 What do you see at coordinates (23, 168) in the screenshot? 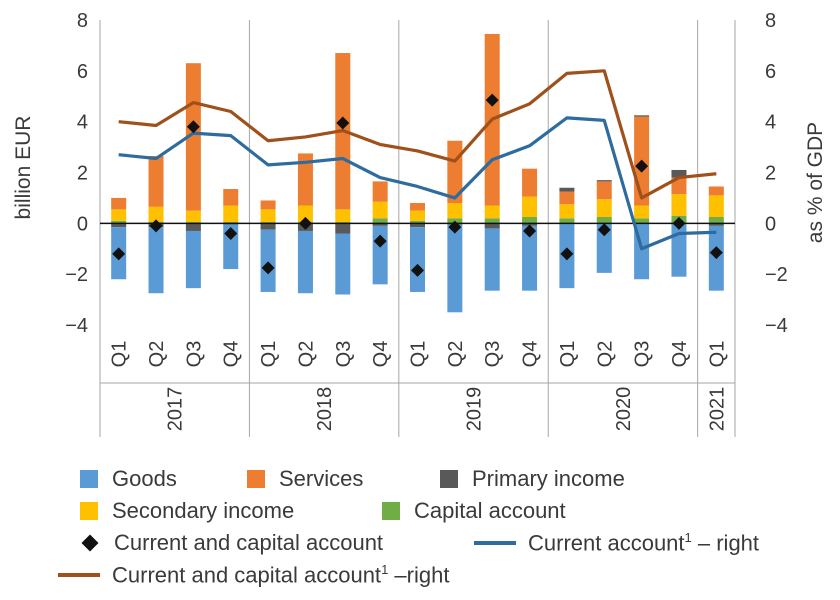
I see `y-left-axis-title: billion EUR` at bounding box center [23, 168].